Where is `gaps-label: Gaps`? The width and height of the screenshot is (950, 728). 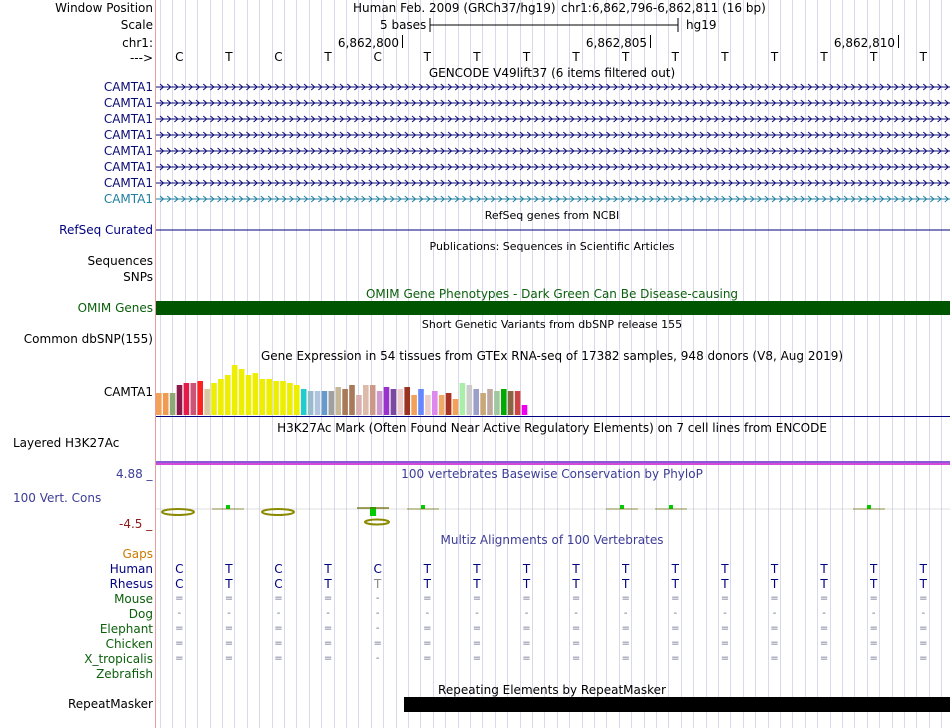
gaps-label: Gaps is located at coordinates (137, 554).